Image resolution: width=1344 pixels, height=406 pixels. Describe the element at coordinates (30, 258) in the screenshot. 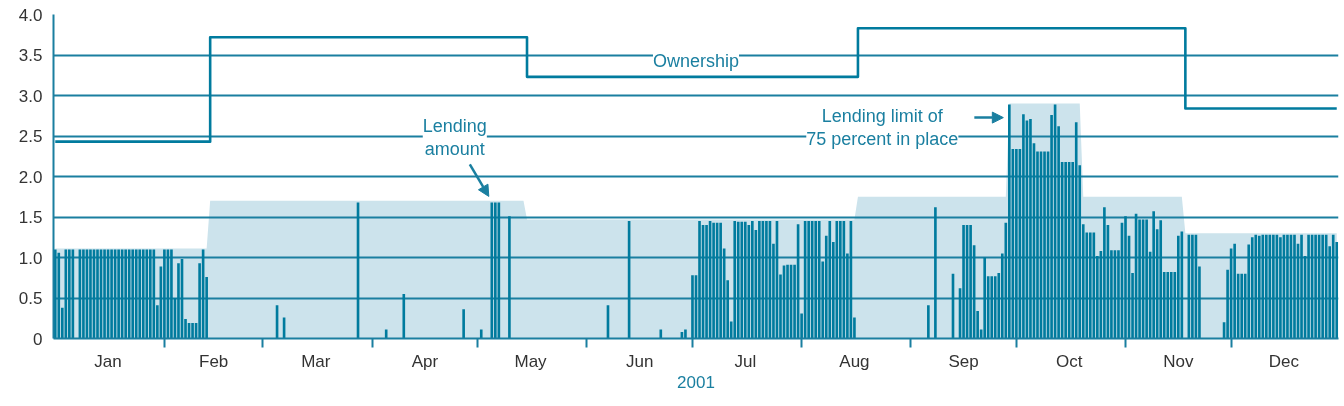

I see `y-tick-label: 1.0` at that location.